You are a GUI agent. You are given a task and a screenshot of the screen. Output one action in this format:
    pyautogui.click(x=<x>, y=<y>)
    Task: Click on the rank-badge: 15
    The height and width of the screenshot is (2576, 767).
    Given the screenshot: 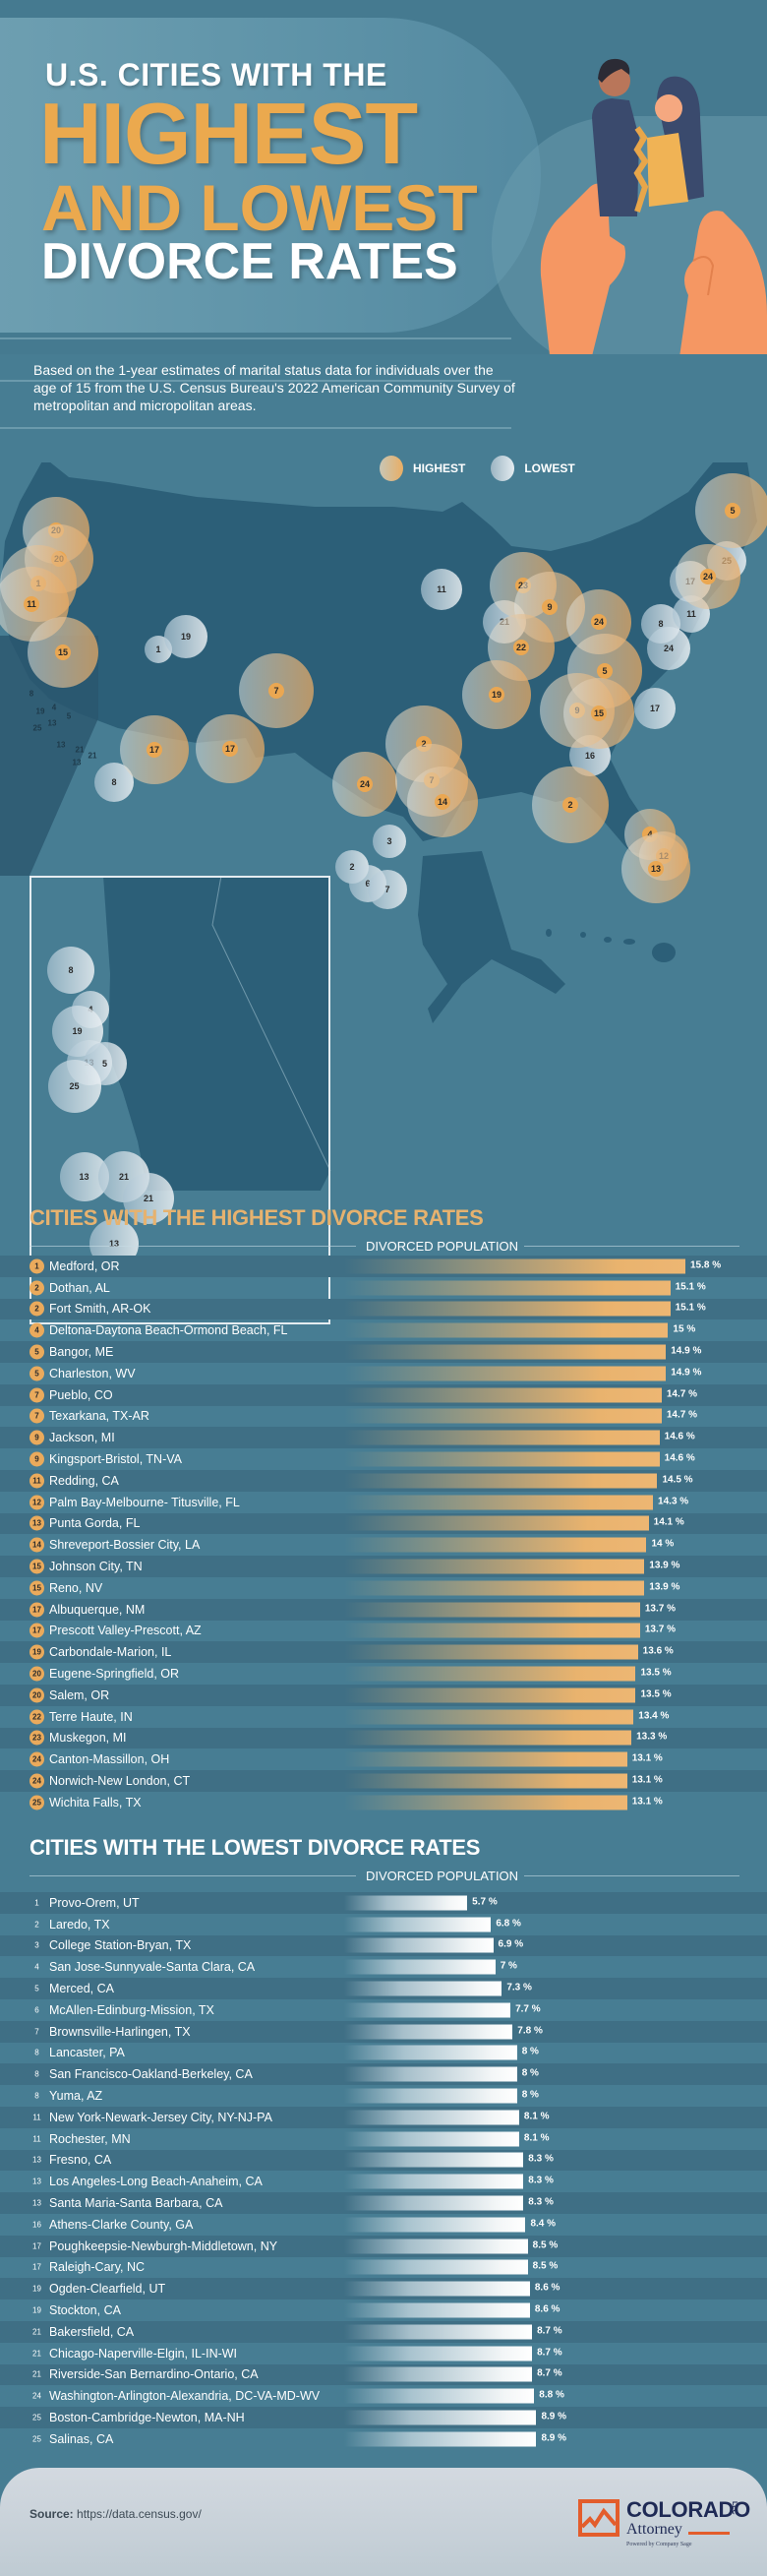 What is the action you would take?
    pyautogui.click(x=37, y=1566)
    